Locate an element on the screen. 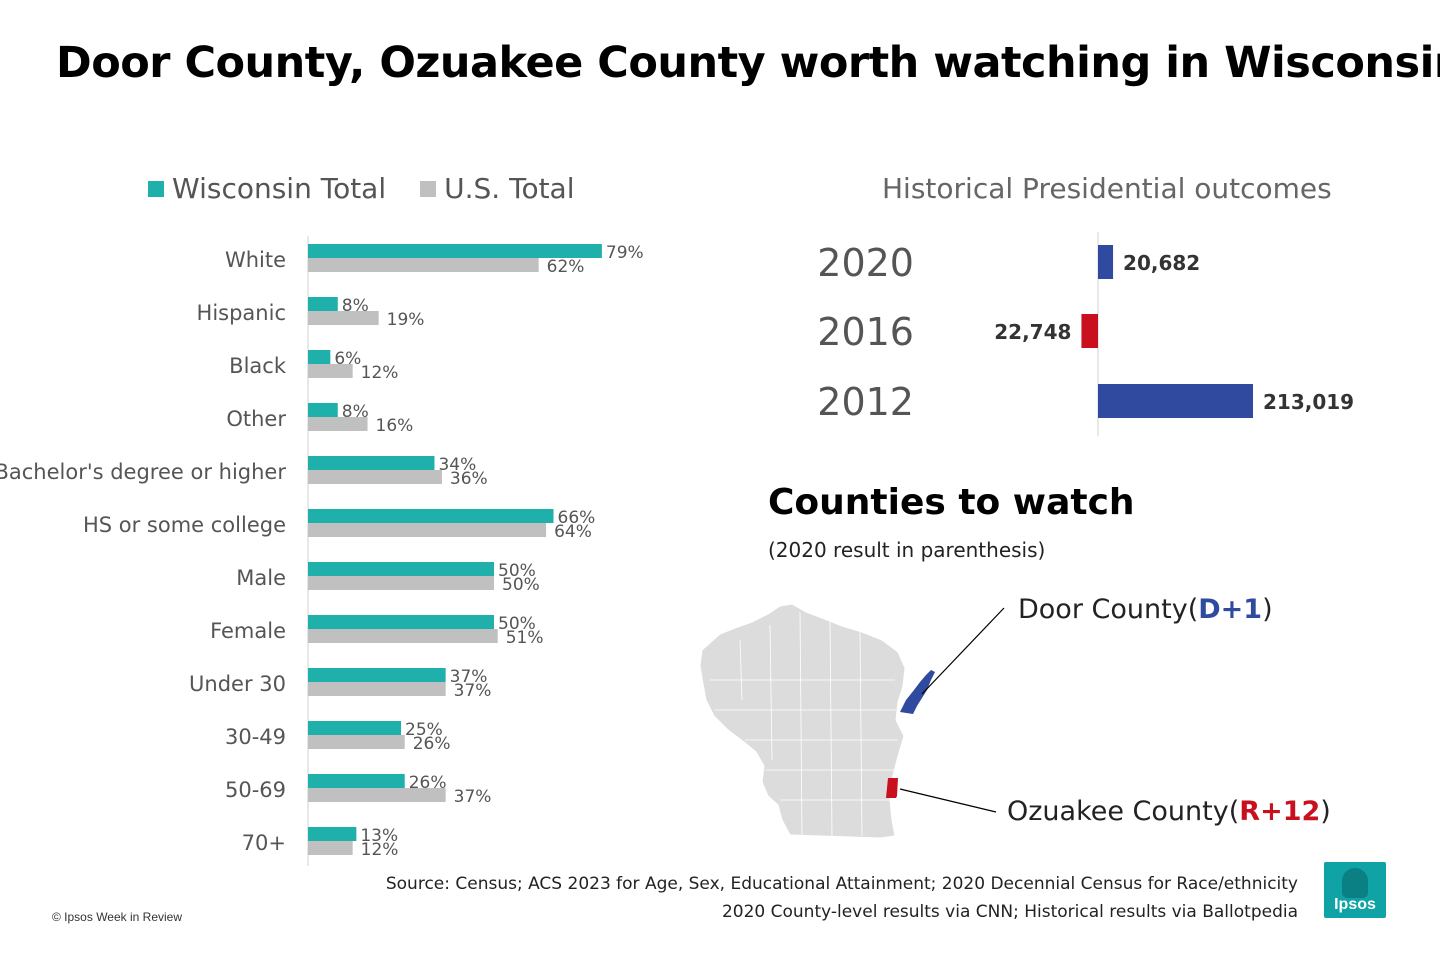  category-label: Male is located at coordinates (261, 578).